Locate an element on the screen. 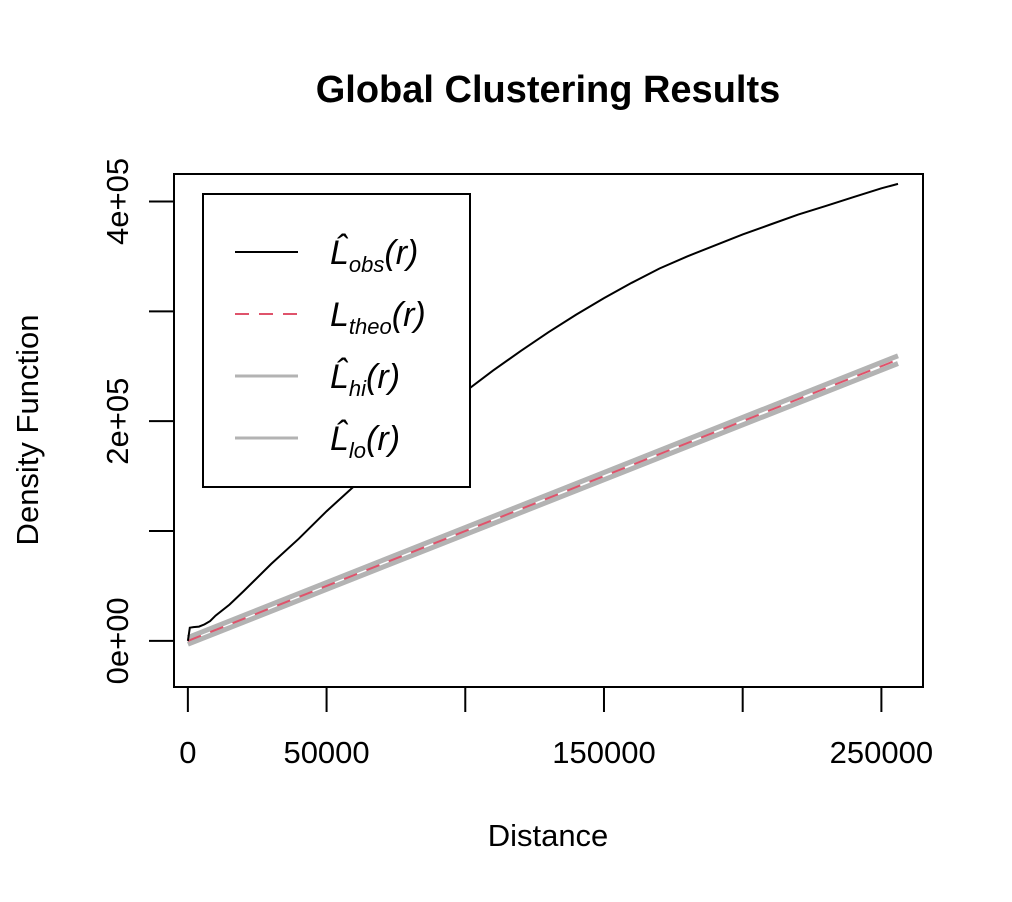 This screenshot has height=902, width=1012. x-tick-label: 150000 is located at coordinates (603, 752).